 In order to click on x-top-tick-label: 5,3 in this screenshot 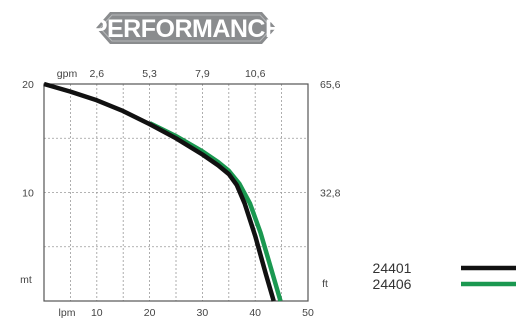, I will do `click(149, 74)`.